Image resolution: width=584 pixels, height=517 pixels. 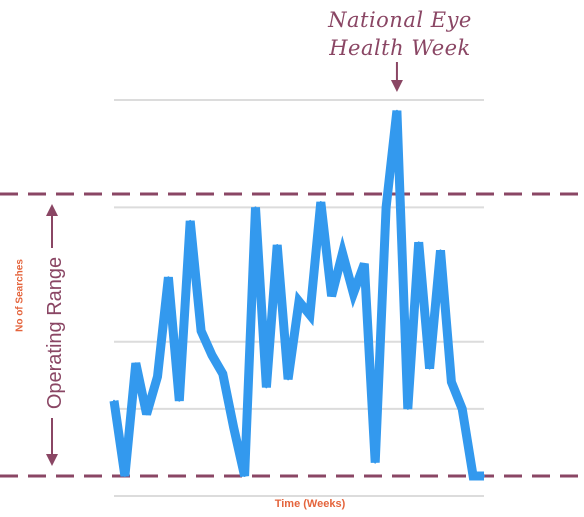 What do you see at coordinates (310, 504) in the screenshot?
I see `x-axis-label: Time (Weeks)` at bounding box center [310, 504].